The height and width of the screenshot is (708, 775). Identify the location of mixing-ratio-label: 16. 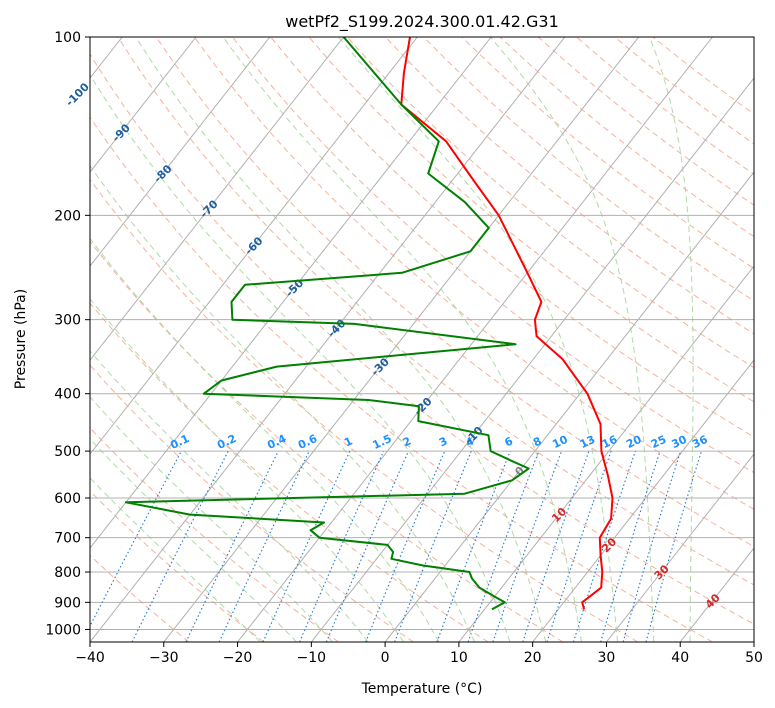
(610, 442).